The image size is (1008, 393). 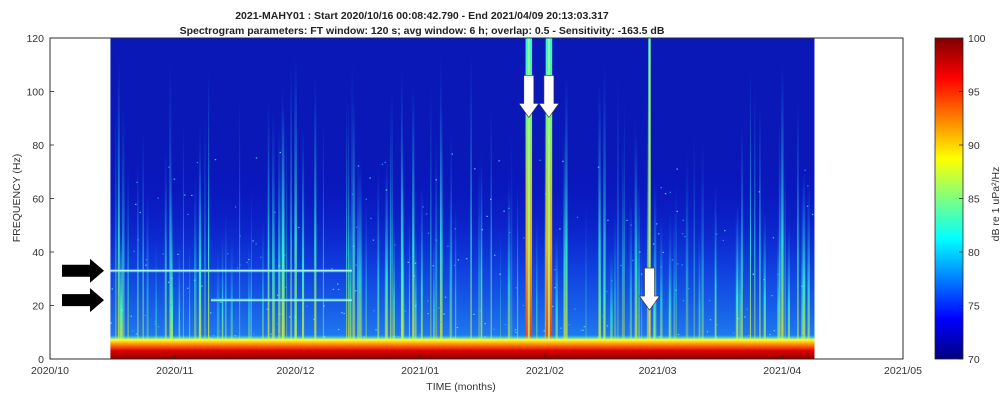 What do you see at coordinates (977, 39) in the screenshot?
I see `colorbar-tick-label: 100` at bounding box center [977, 39].